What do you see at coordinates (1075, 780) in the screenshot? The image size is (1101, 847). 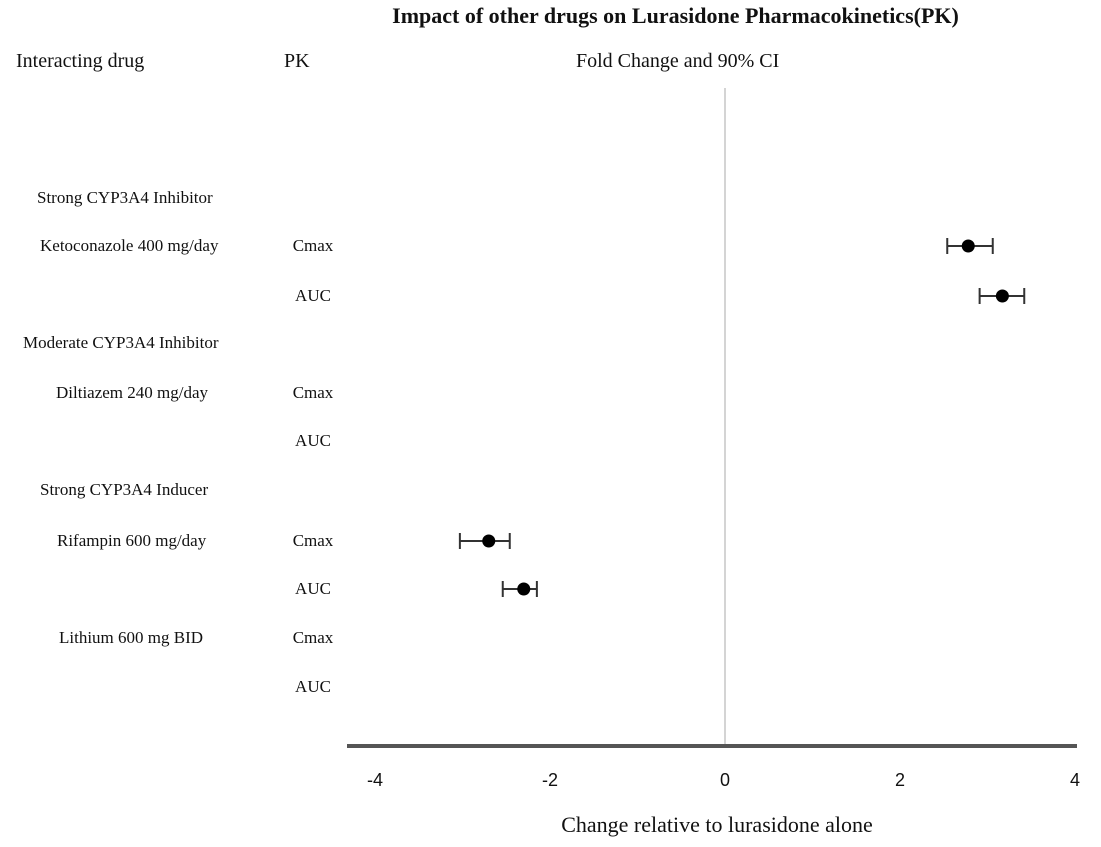 I see `x-tick-label: 4` at bounding box center [1075, 780].